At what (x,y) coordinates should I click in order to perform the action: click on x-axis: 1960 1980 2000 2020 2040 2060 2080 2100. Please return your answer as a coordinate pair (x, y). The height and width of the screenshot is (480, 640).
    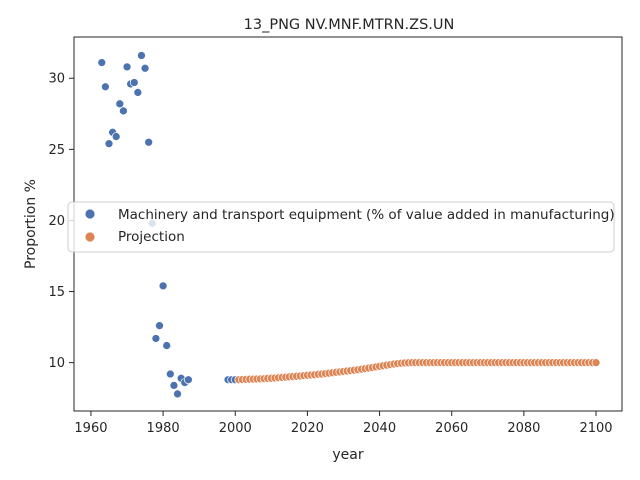
    Looking at the image, I should click on (343, 423).